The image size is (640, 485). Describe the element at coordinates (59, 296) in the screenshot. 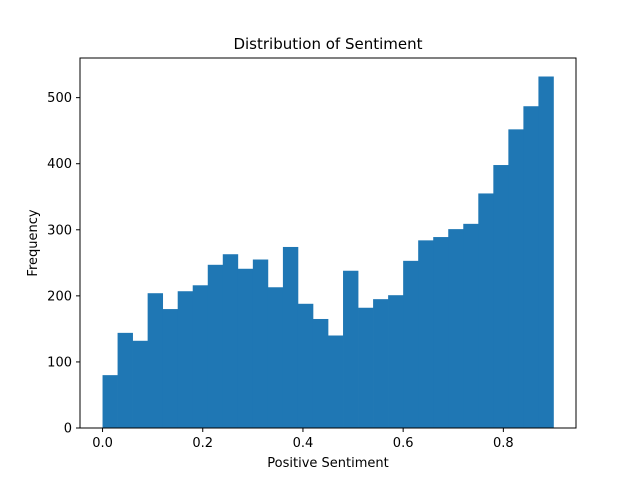

I see `y-tick-label: 200` at that location.